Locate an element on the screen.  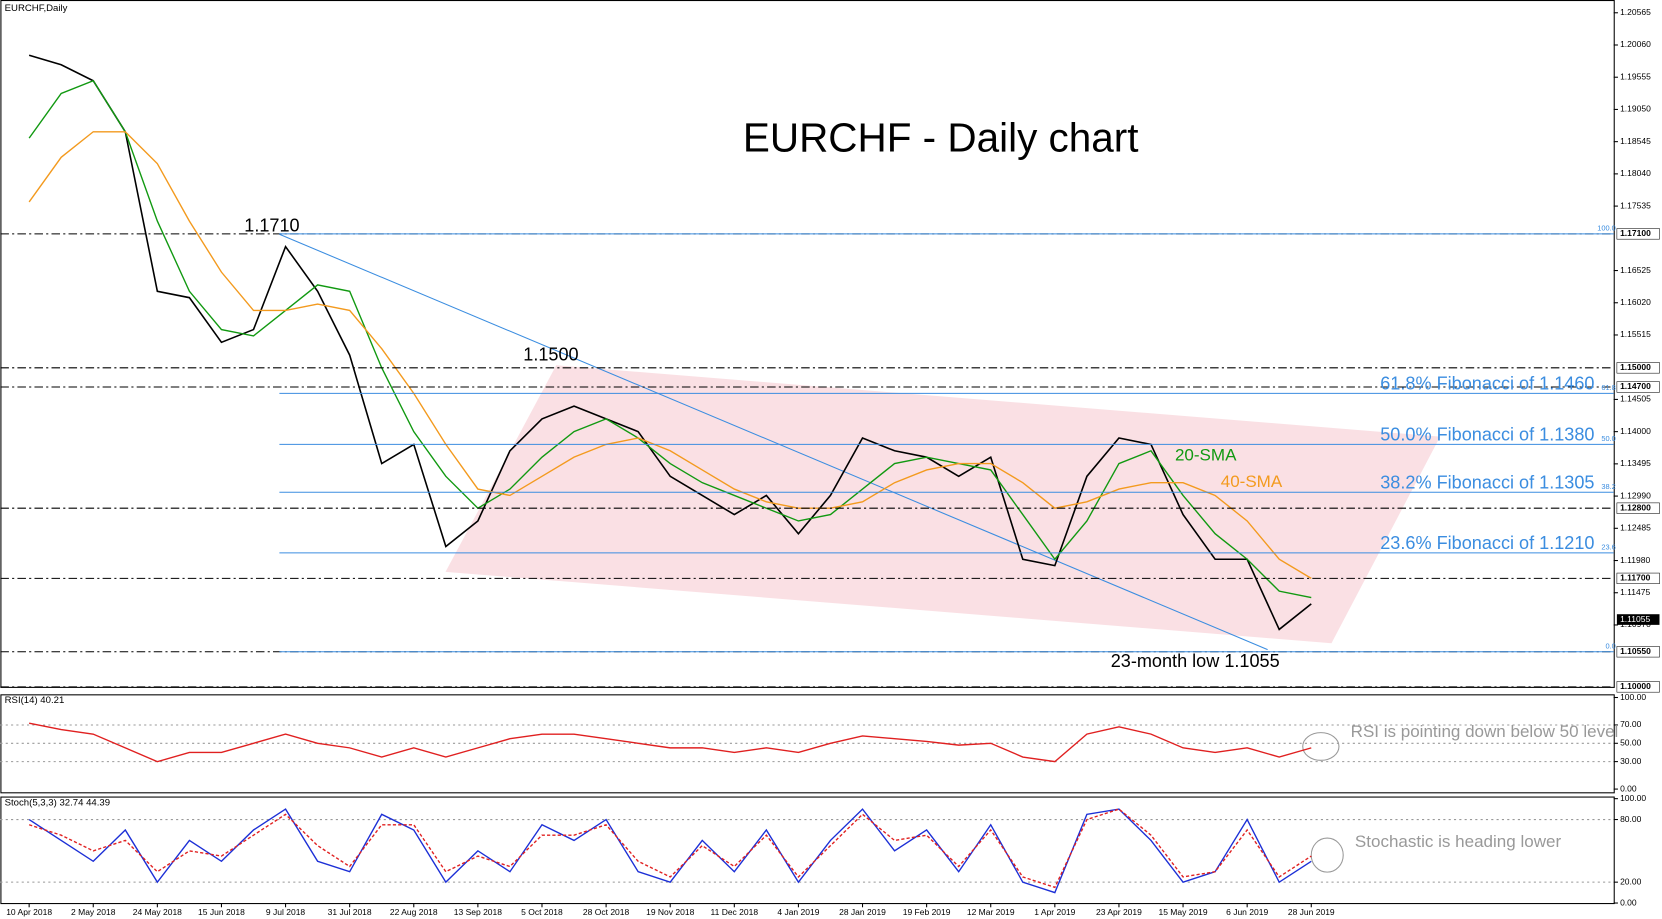
y-tick-label: 1.19555 is located at coordinates (1635, 76).